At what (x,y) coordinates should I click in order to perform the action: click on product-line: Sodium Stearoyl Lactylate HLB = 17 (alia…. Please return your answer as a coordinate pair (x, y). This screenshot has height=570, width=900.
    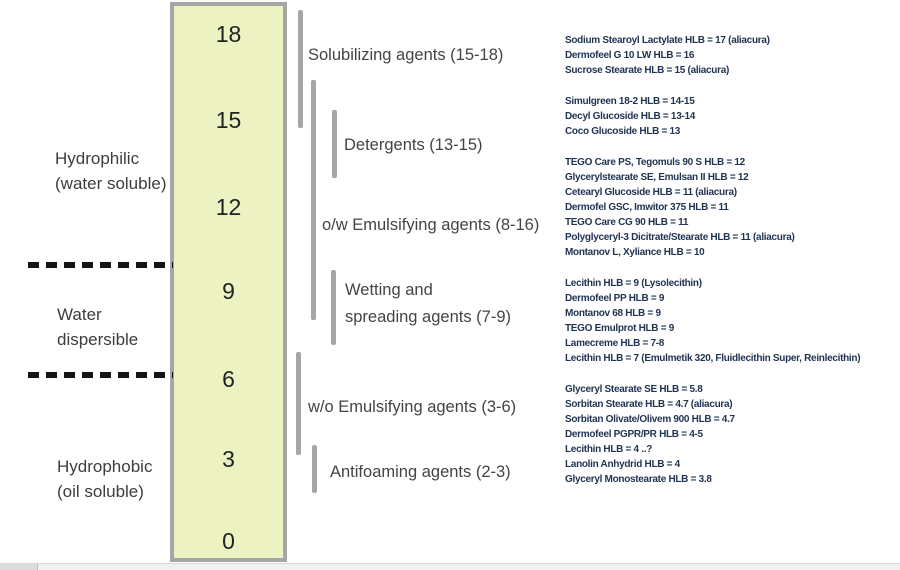
    Looking at the image, I should click on (667, 40).